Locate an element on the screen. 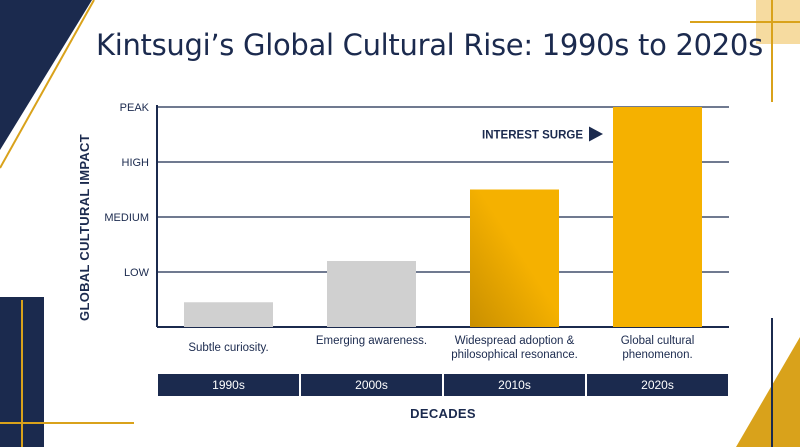  x-tick-label-2000s: 2000s is located at coordinates (371, 385).